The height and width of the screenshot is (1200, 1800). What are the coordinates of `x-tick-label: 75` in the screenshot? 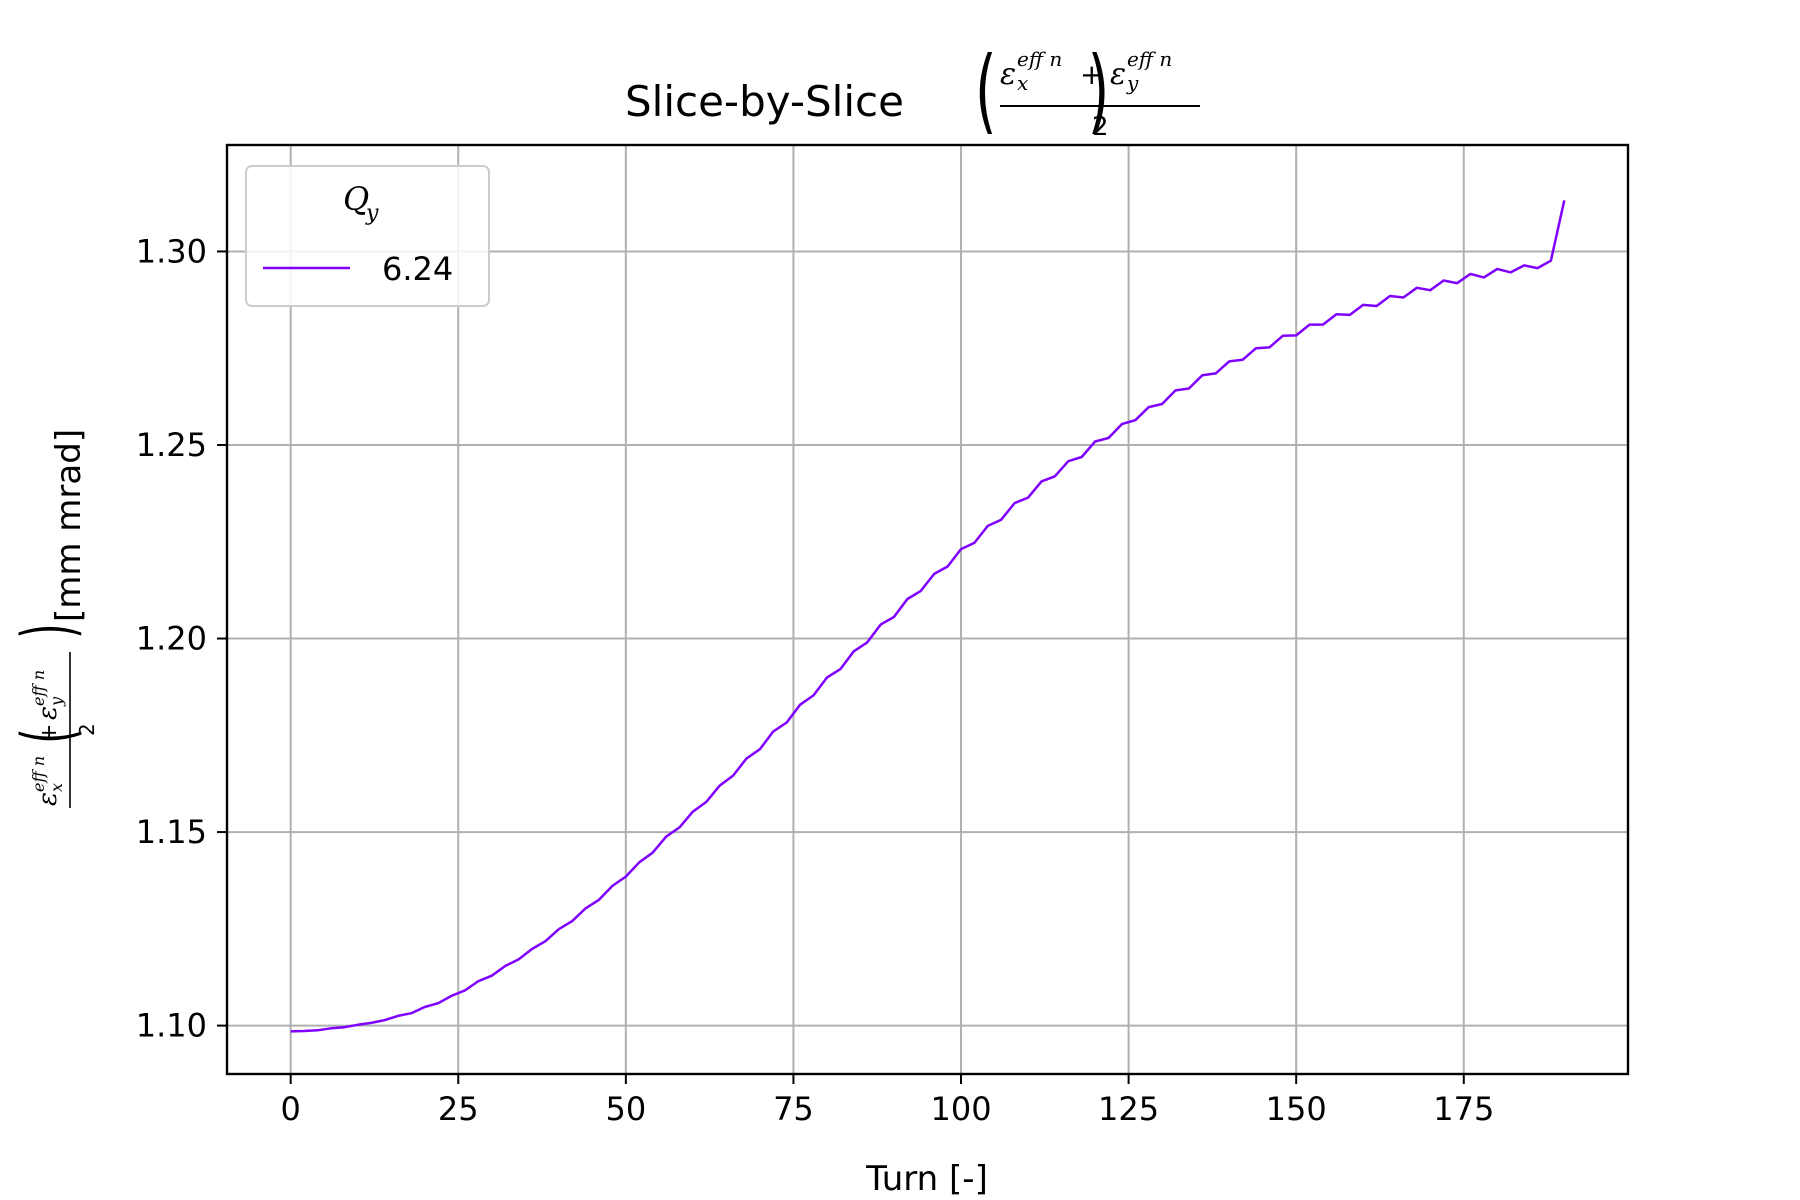 It's located at (793, 1109).